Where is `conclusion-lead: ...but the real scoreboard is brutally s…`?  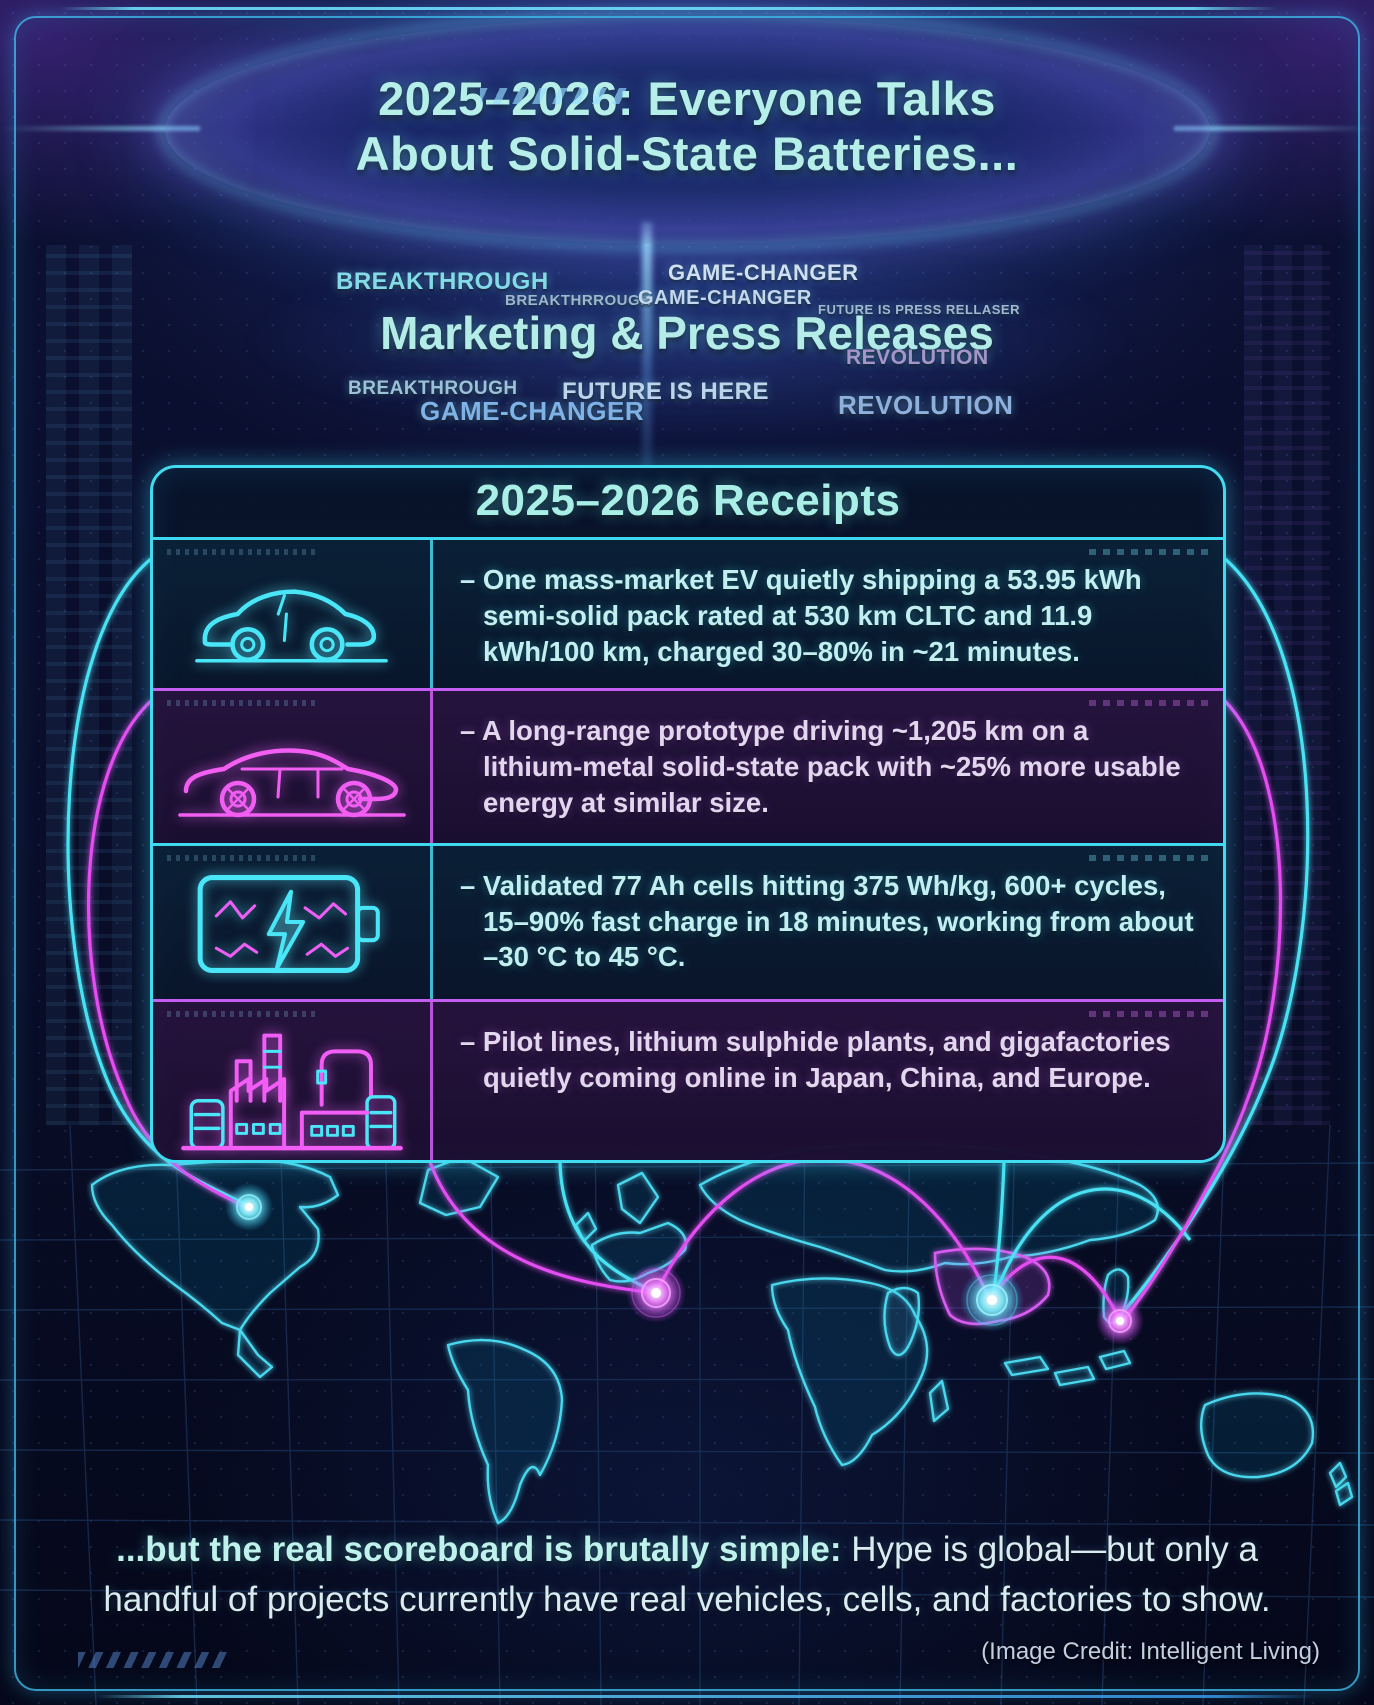 conclusion-lead: ...but the real scoreboard is brutally s… is located at coordinates (479, 1549).